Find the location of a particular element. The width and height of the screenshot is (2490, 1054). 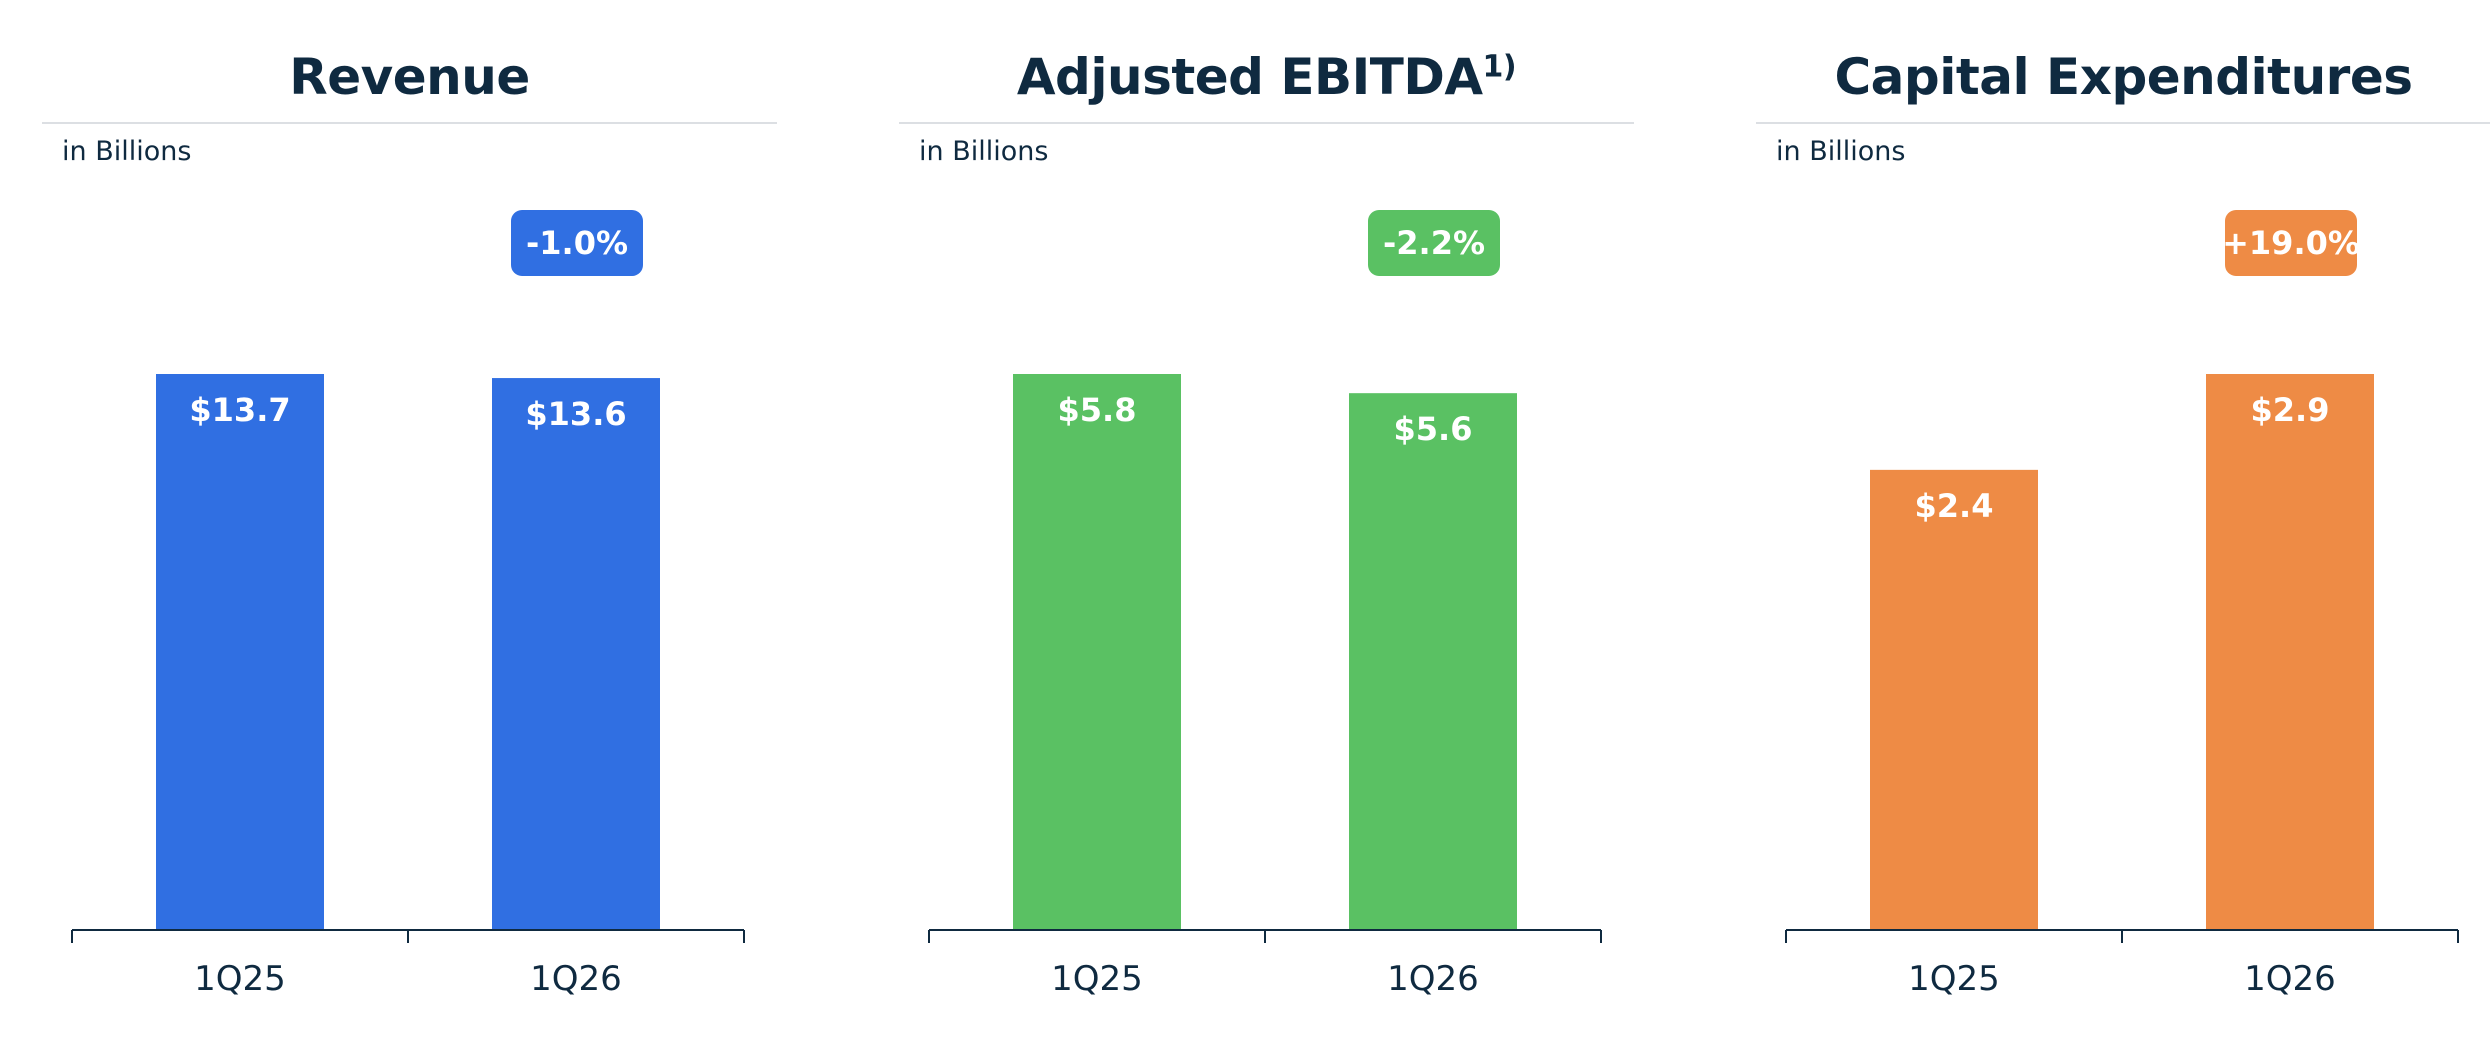

bar-value-label: $2.9 is located at coordinates (2290, 410).